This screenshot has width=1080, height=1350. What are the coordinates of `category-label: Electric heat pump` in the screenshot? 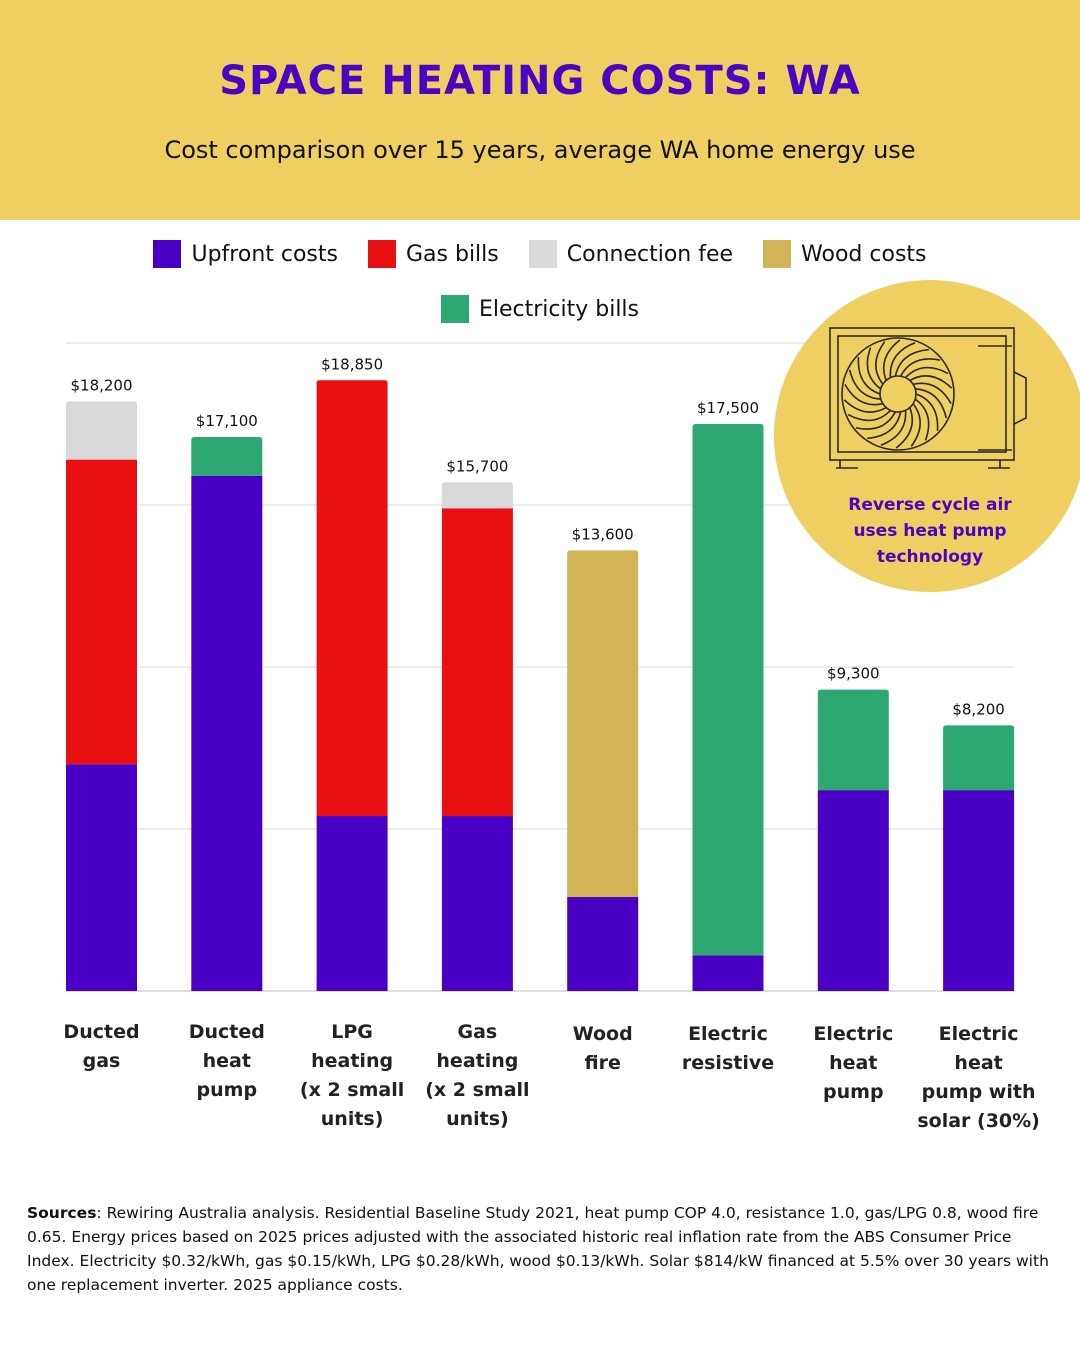 It's located at (853, 1063).